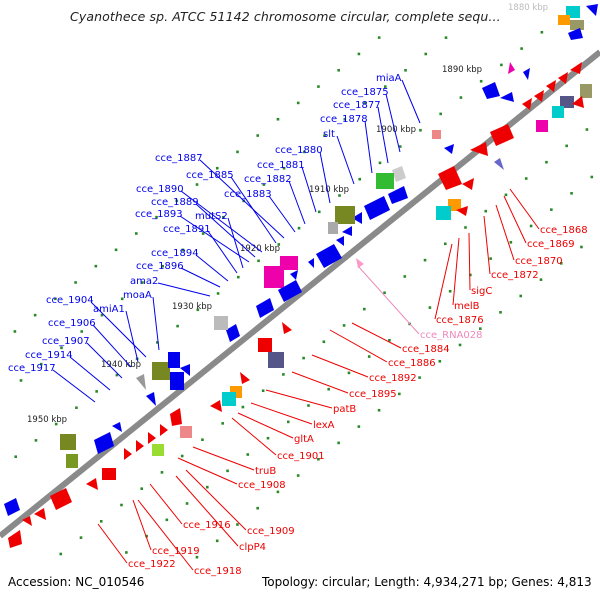  Describe the element at coordinates (301, 456) in the screenshot. I see `gene-label: cce_1901` at that location.